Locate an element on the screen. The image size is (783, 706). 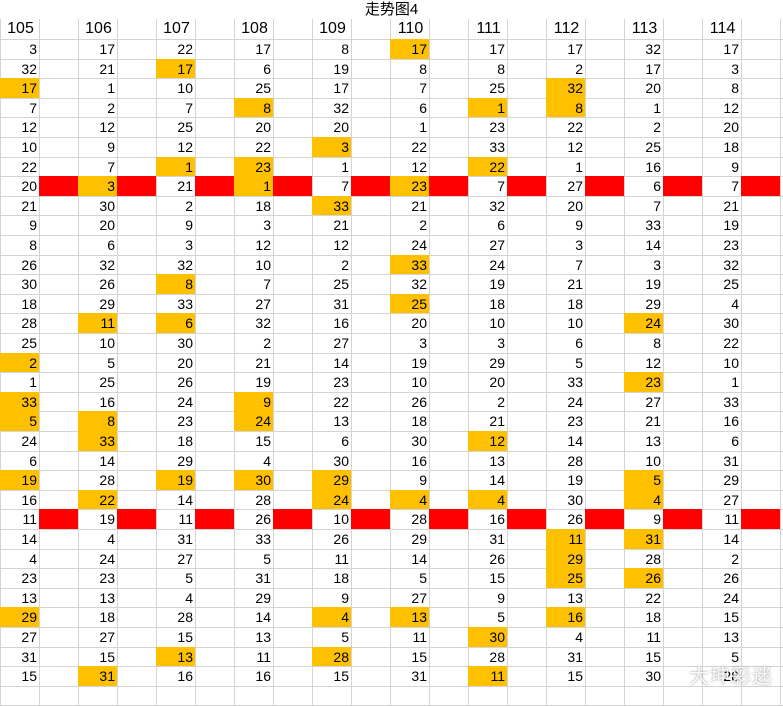
table-cell: 19 is located at coordinates (653, 284).